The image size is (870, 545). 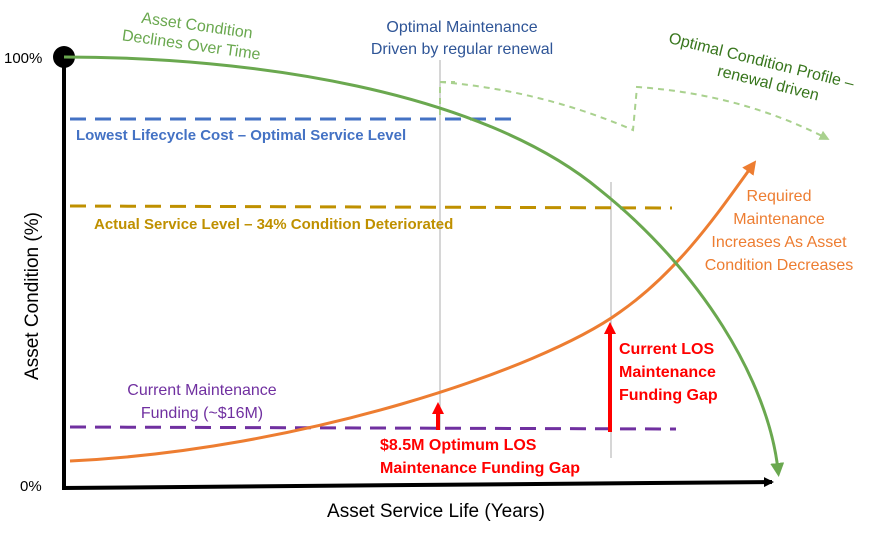 I want to click on optimum-gap-label-1: $8.5M Optimum LOS, so click(x=458, y=445).